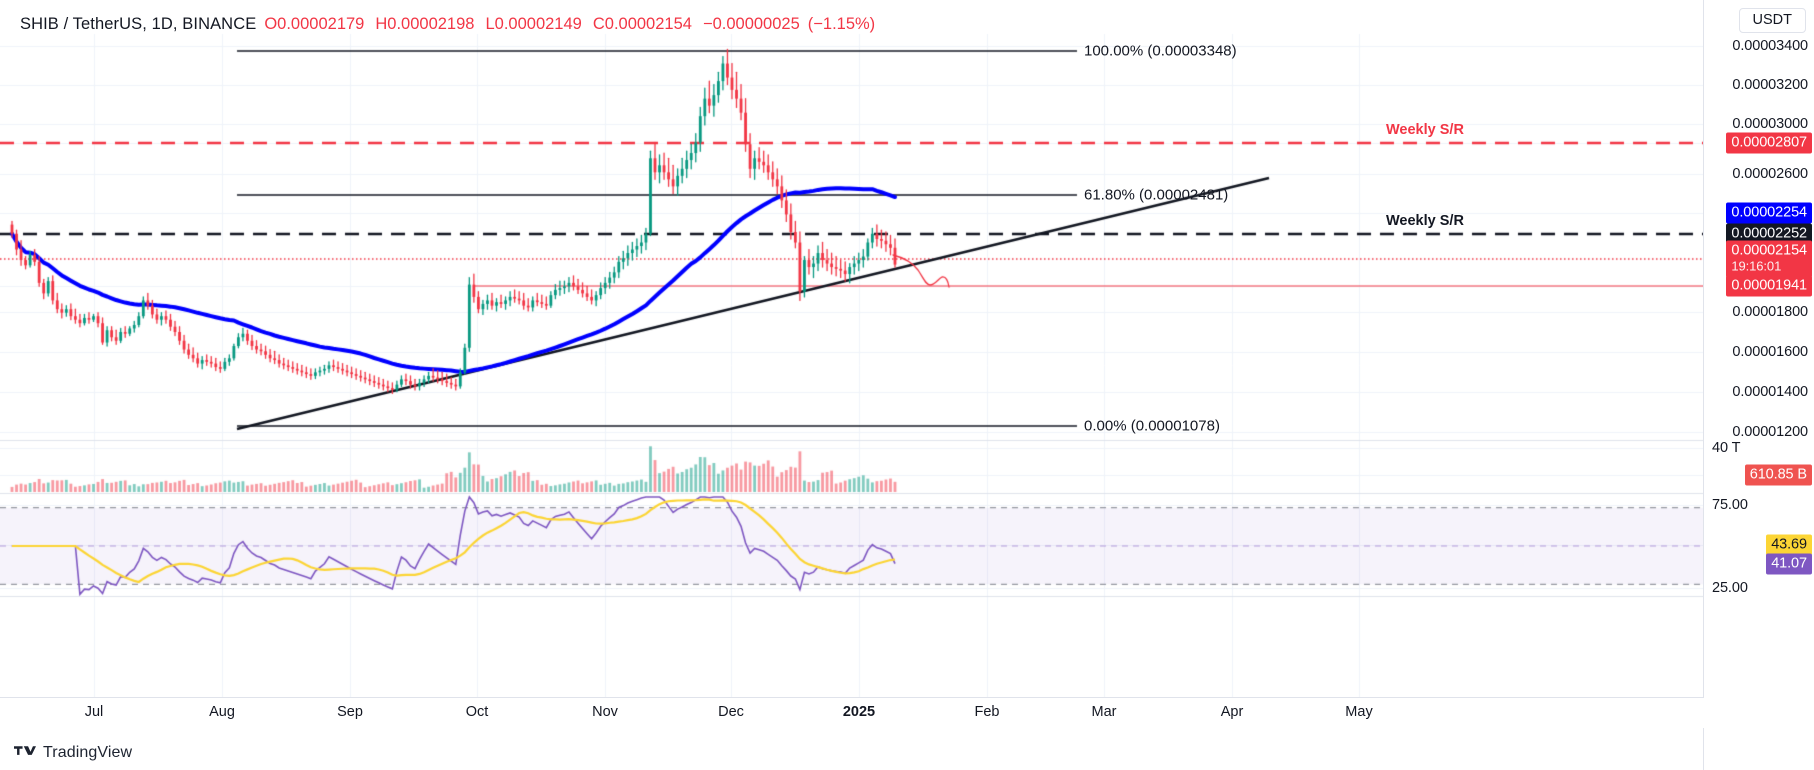  Describe the element at coordinates (1152, 426) in the screenshot. I see `fib-level-label: 0.00% (0.00001078)` at that location.